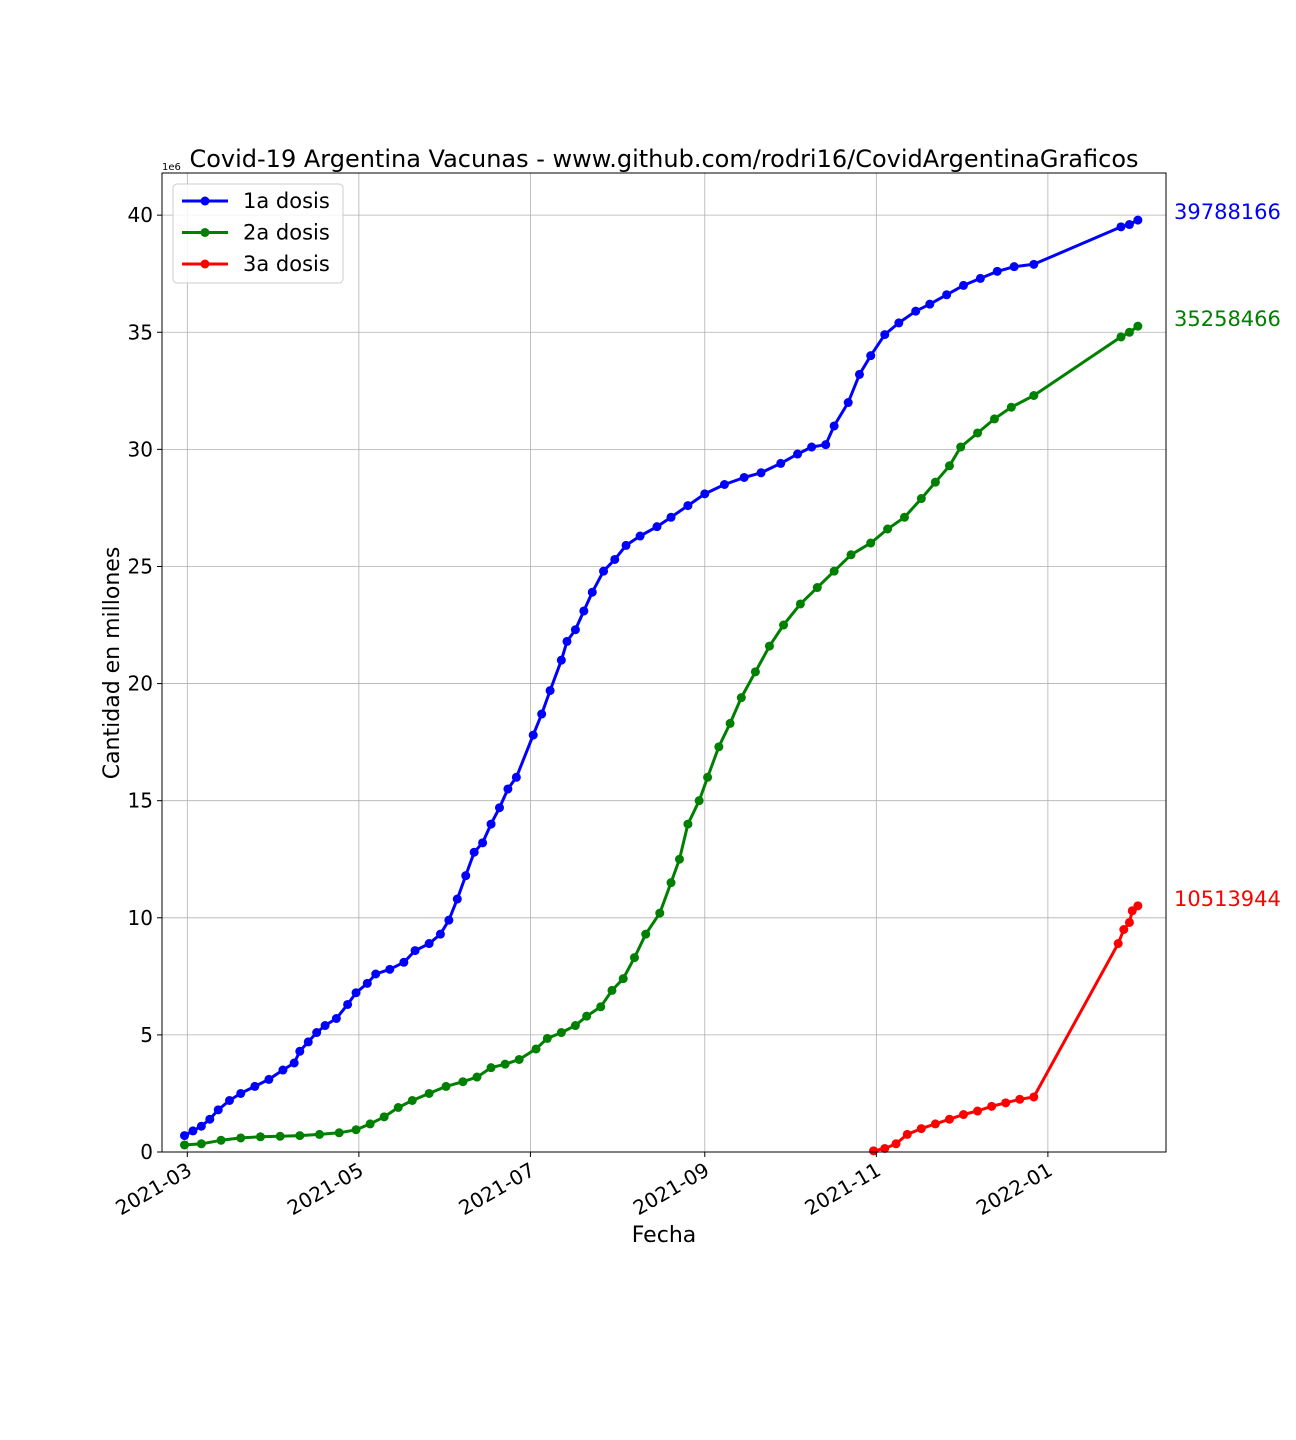 The height and width of the screenshot is (1440, 1296). Describe the element at coordinates (1227, 555) in the screenshot. I see `series-end-labels: 39788166 35258466 10513944` at that location.